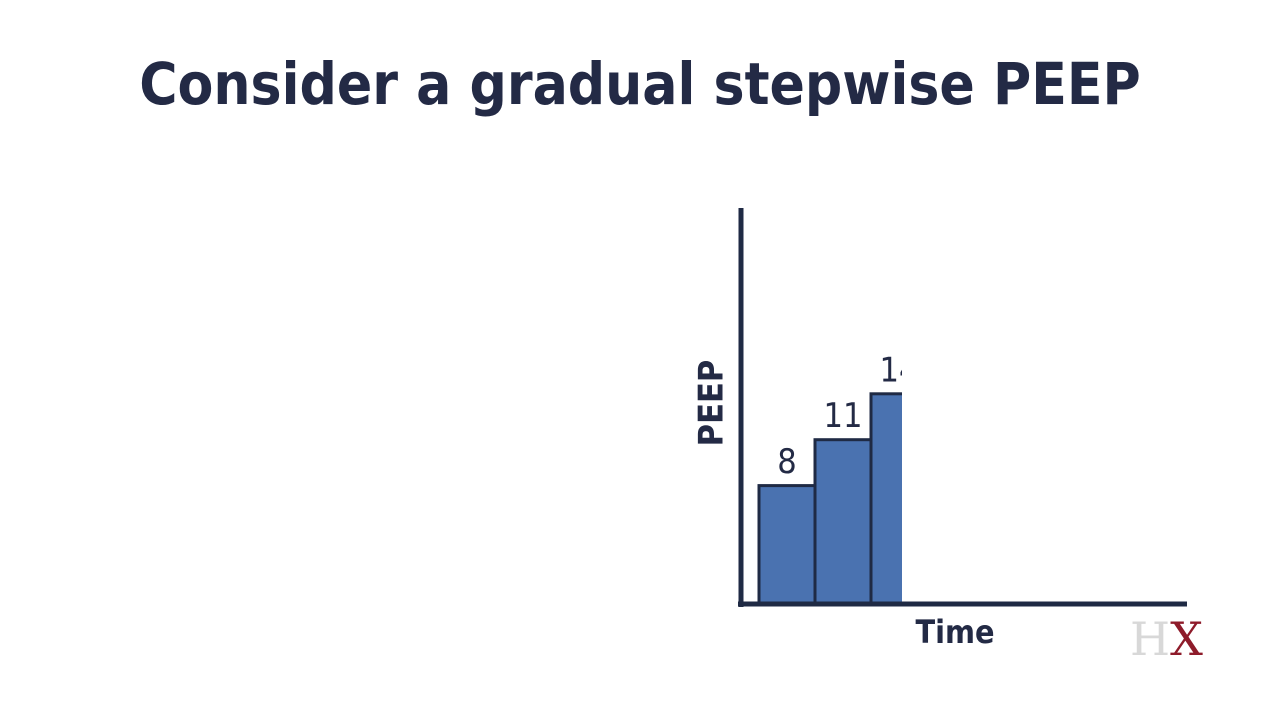  I want to click on bars: 8 11 14, so click(838, 478).